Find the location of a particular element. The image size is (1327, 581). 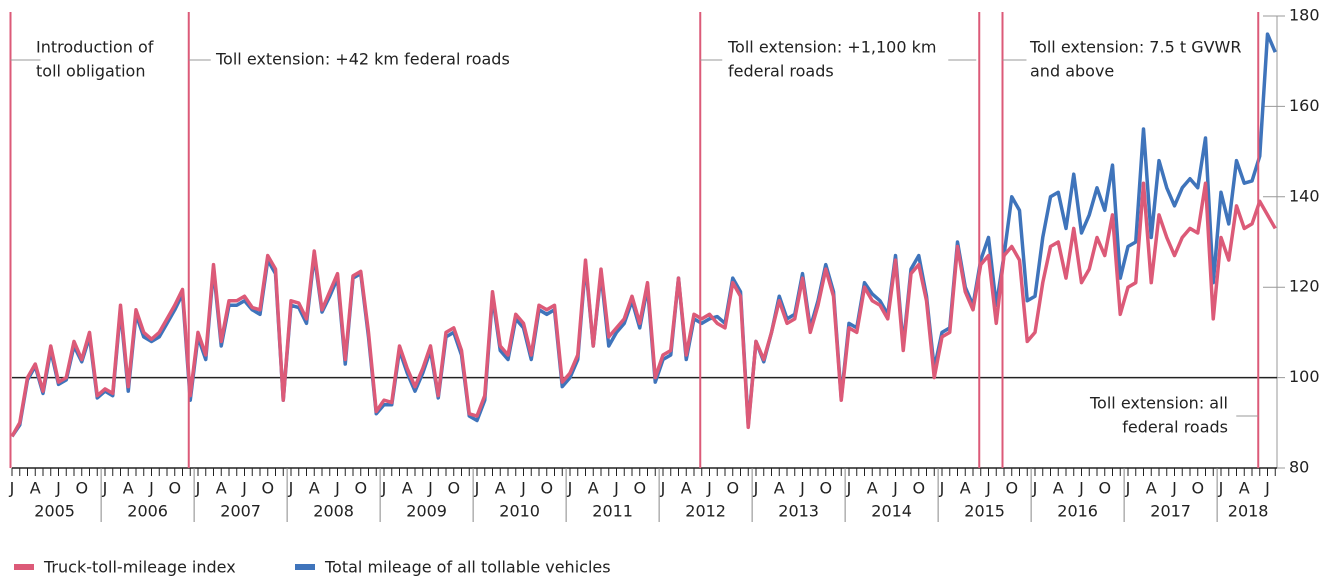

year-label: 2006 is located at coordinates (147, 511).